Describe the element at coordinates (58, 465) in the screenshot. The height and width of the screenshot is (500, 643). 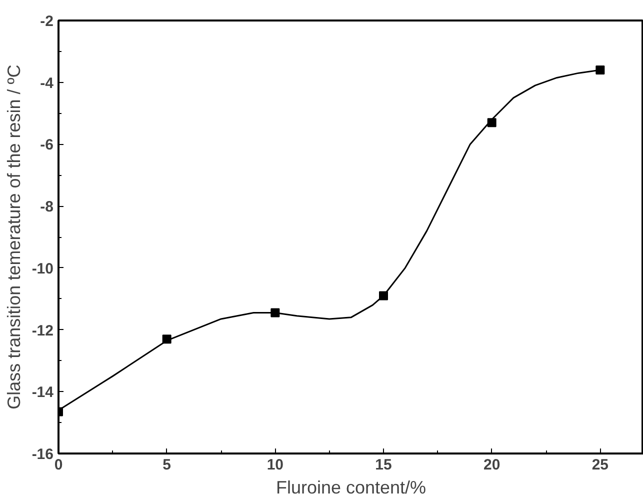
I see `x-tick-label: 0` at that location.